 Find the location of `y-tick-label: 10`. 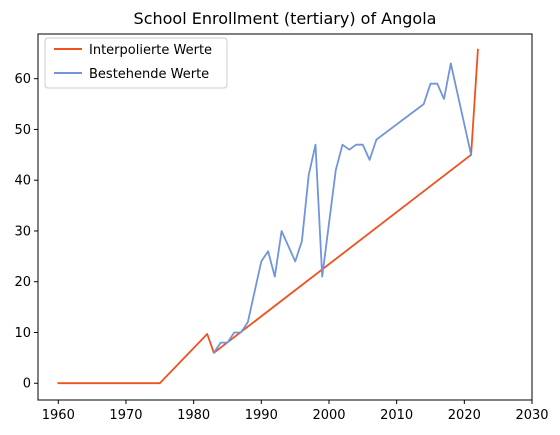

y-tick-label: 10 is located at coordinates (22, 333).